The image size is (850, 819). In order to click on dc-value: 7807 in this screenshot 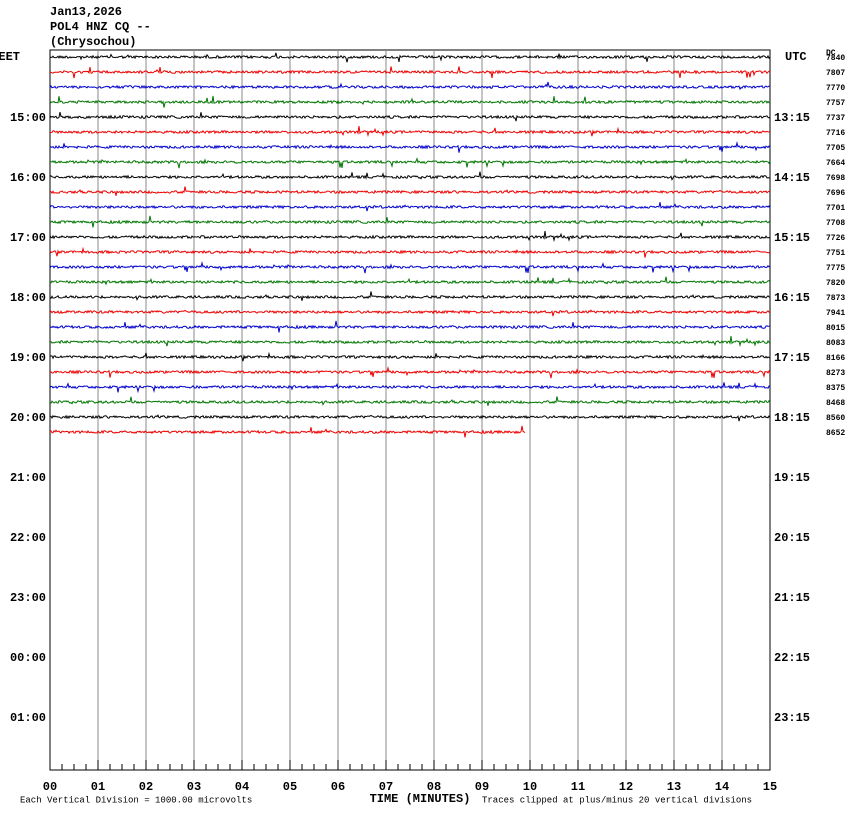, I will do `click(835, 73)`.